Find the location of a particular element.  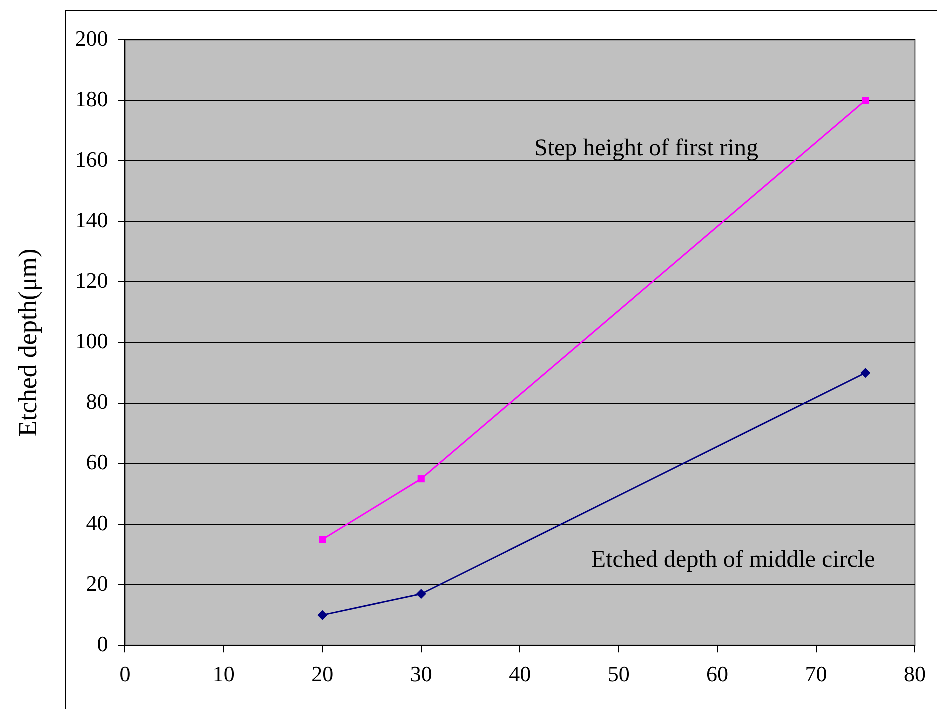

series-label: Etched depth of middle circle is located at coordinates (733, 560).